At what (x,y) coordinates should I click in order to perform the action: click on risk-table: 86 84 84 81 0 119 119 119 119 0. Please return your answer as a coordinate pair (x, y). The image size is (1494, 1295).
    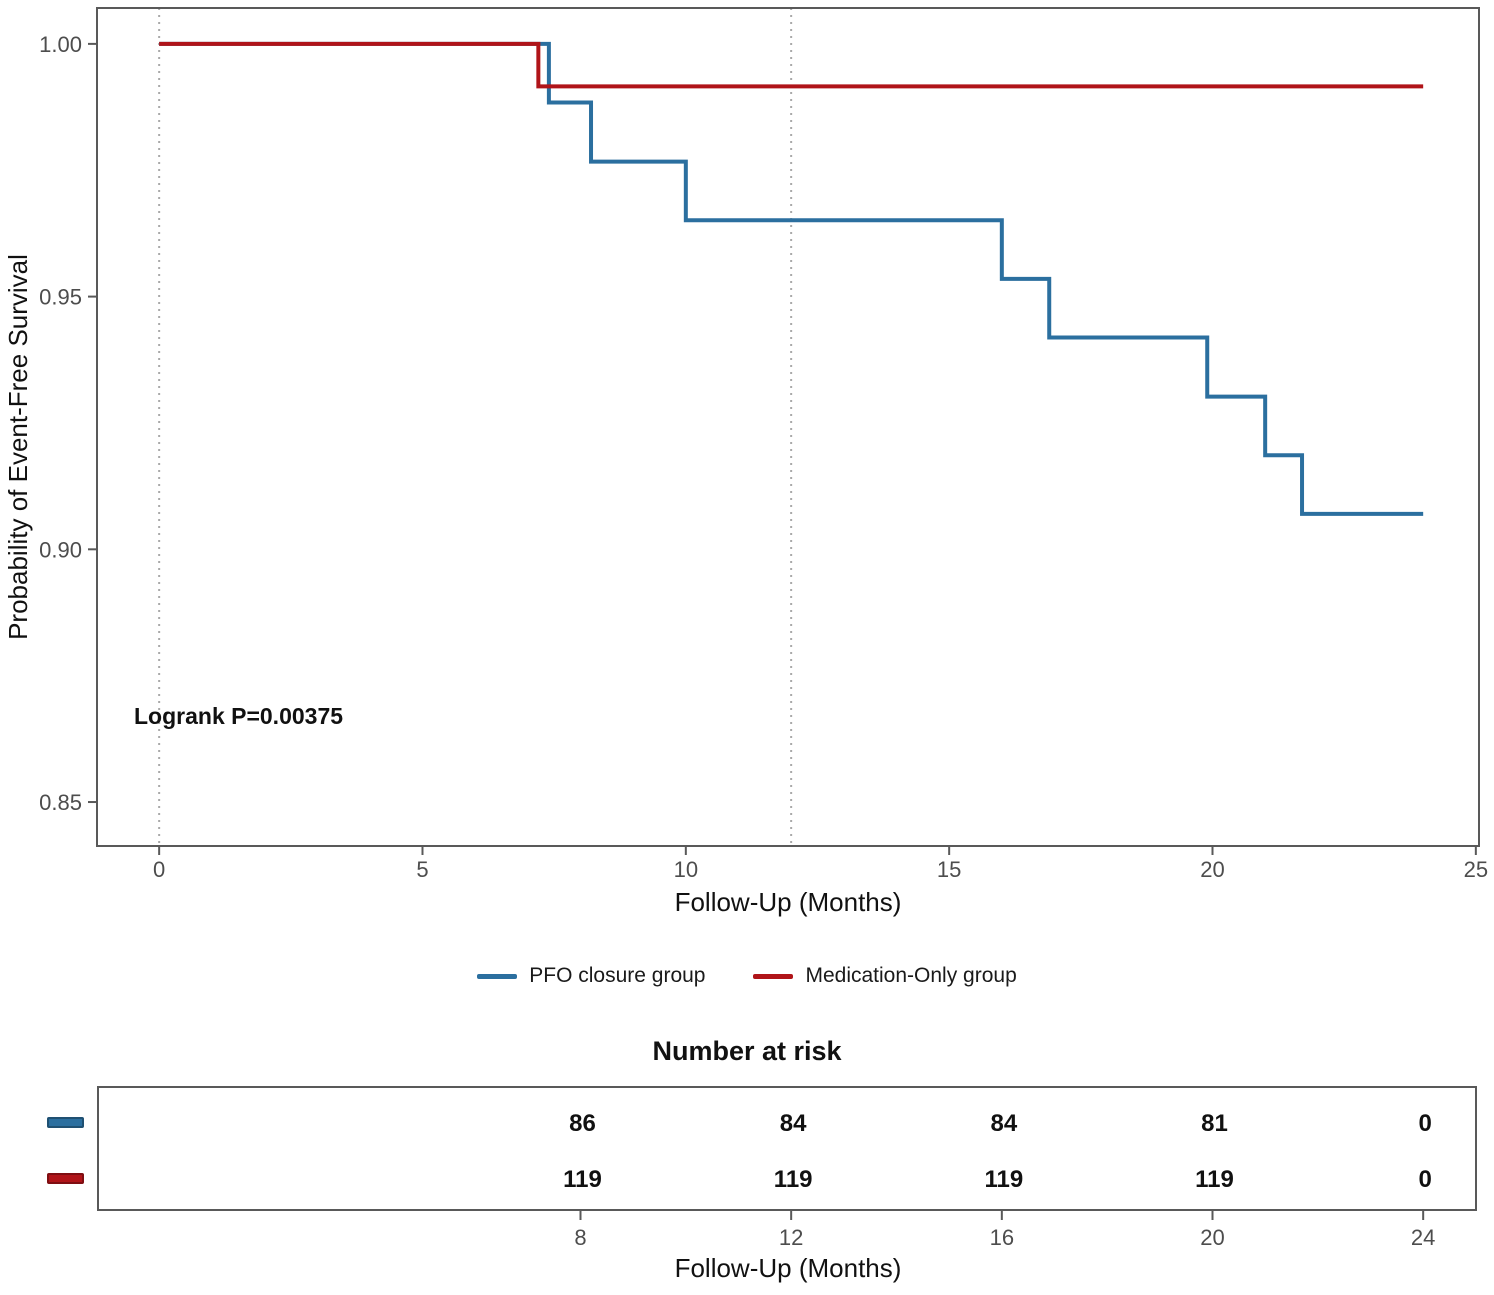
    Looking at the image, I should click on (787, 1148).